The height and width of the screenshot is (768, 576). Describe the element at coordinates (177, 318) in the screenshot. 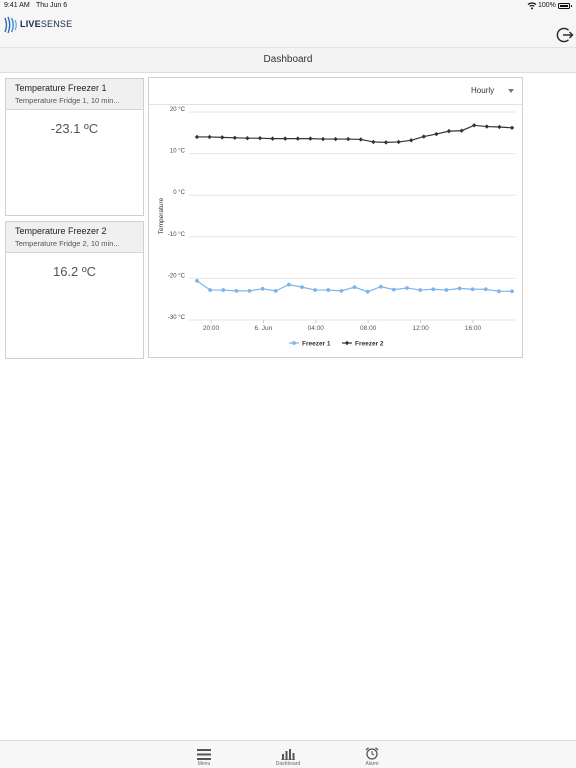

I see `y-tick-label: -30 °C` at that location.